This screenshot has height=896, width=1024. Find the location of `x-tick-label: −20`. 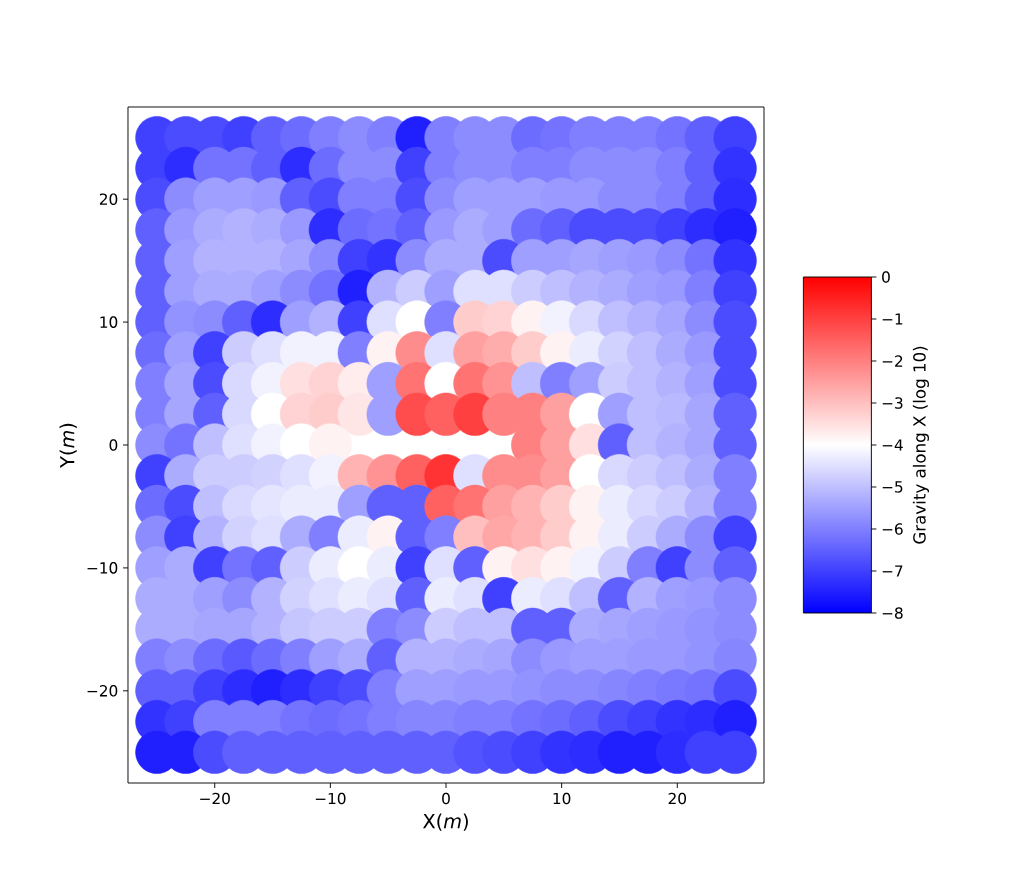

x-tick-label: −20 is located at coordinates (215, 798).